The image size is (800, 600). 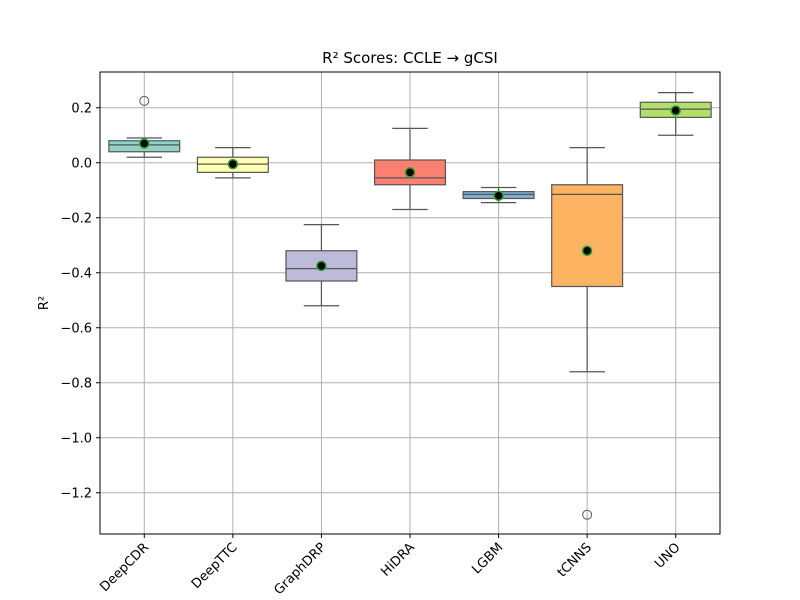 I want to click on y-axis-label: R², so click(x=44, y=303).